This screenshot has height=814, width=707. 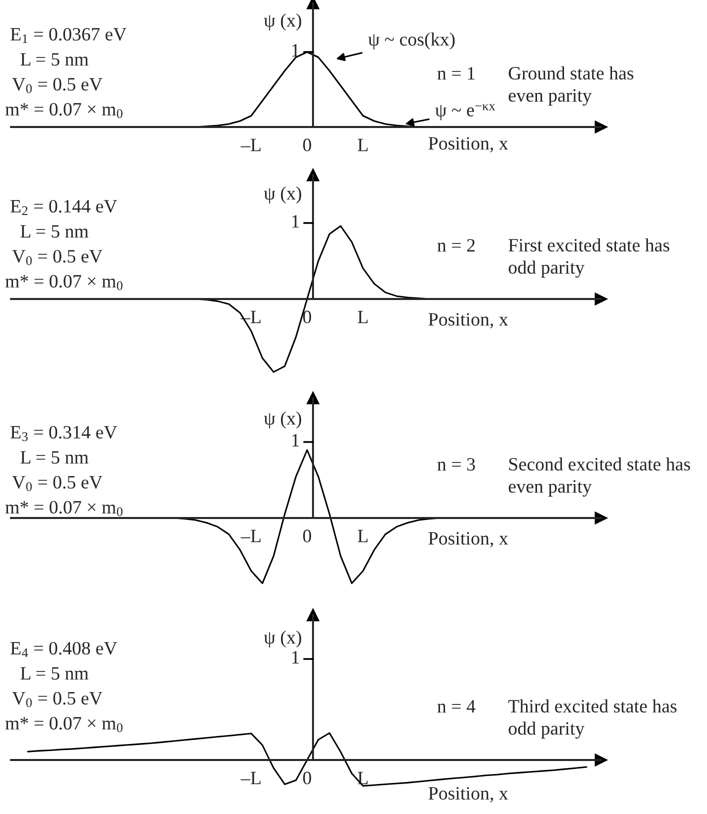 I want to click on text: E$_{2}$ = 0.144 eV, so click(x=64, y=207).